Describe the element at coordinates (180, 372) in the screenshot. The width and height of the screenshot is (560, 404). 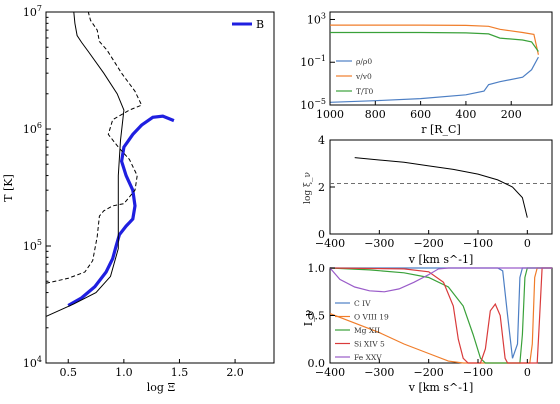
I see `left-x-tick-label: 1.5` at that location.